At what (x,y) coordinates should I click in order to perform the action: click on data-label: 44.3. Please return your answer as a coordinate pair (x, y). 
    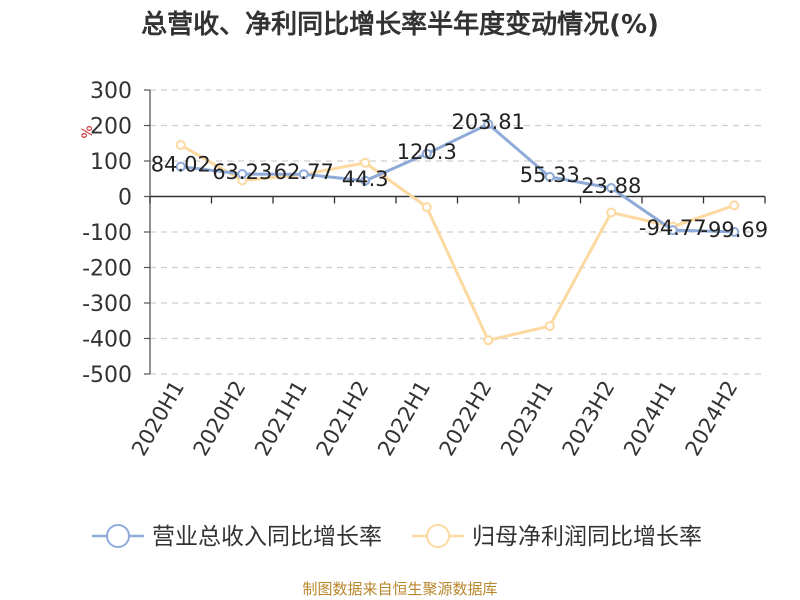
    Looking at the image, I should click on (365, 179).